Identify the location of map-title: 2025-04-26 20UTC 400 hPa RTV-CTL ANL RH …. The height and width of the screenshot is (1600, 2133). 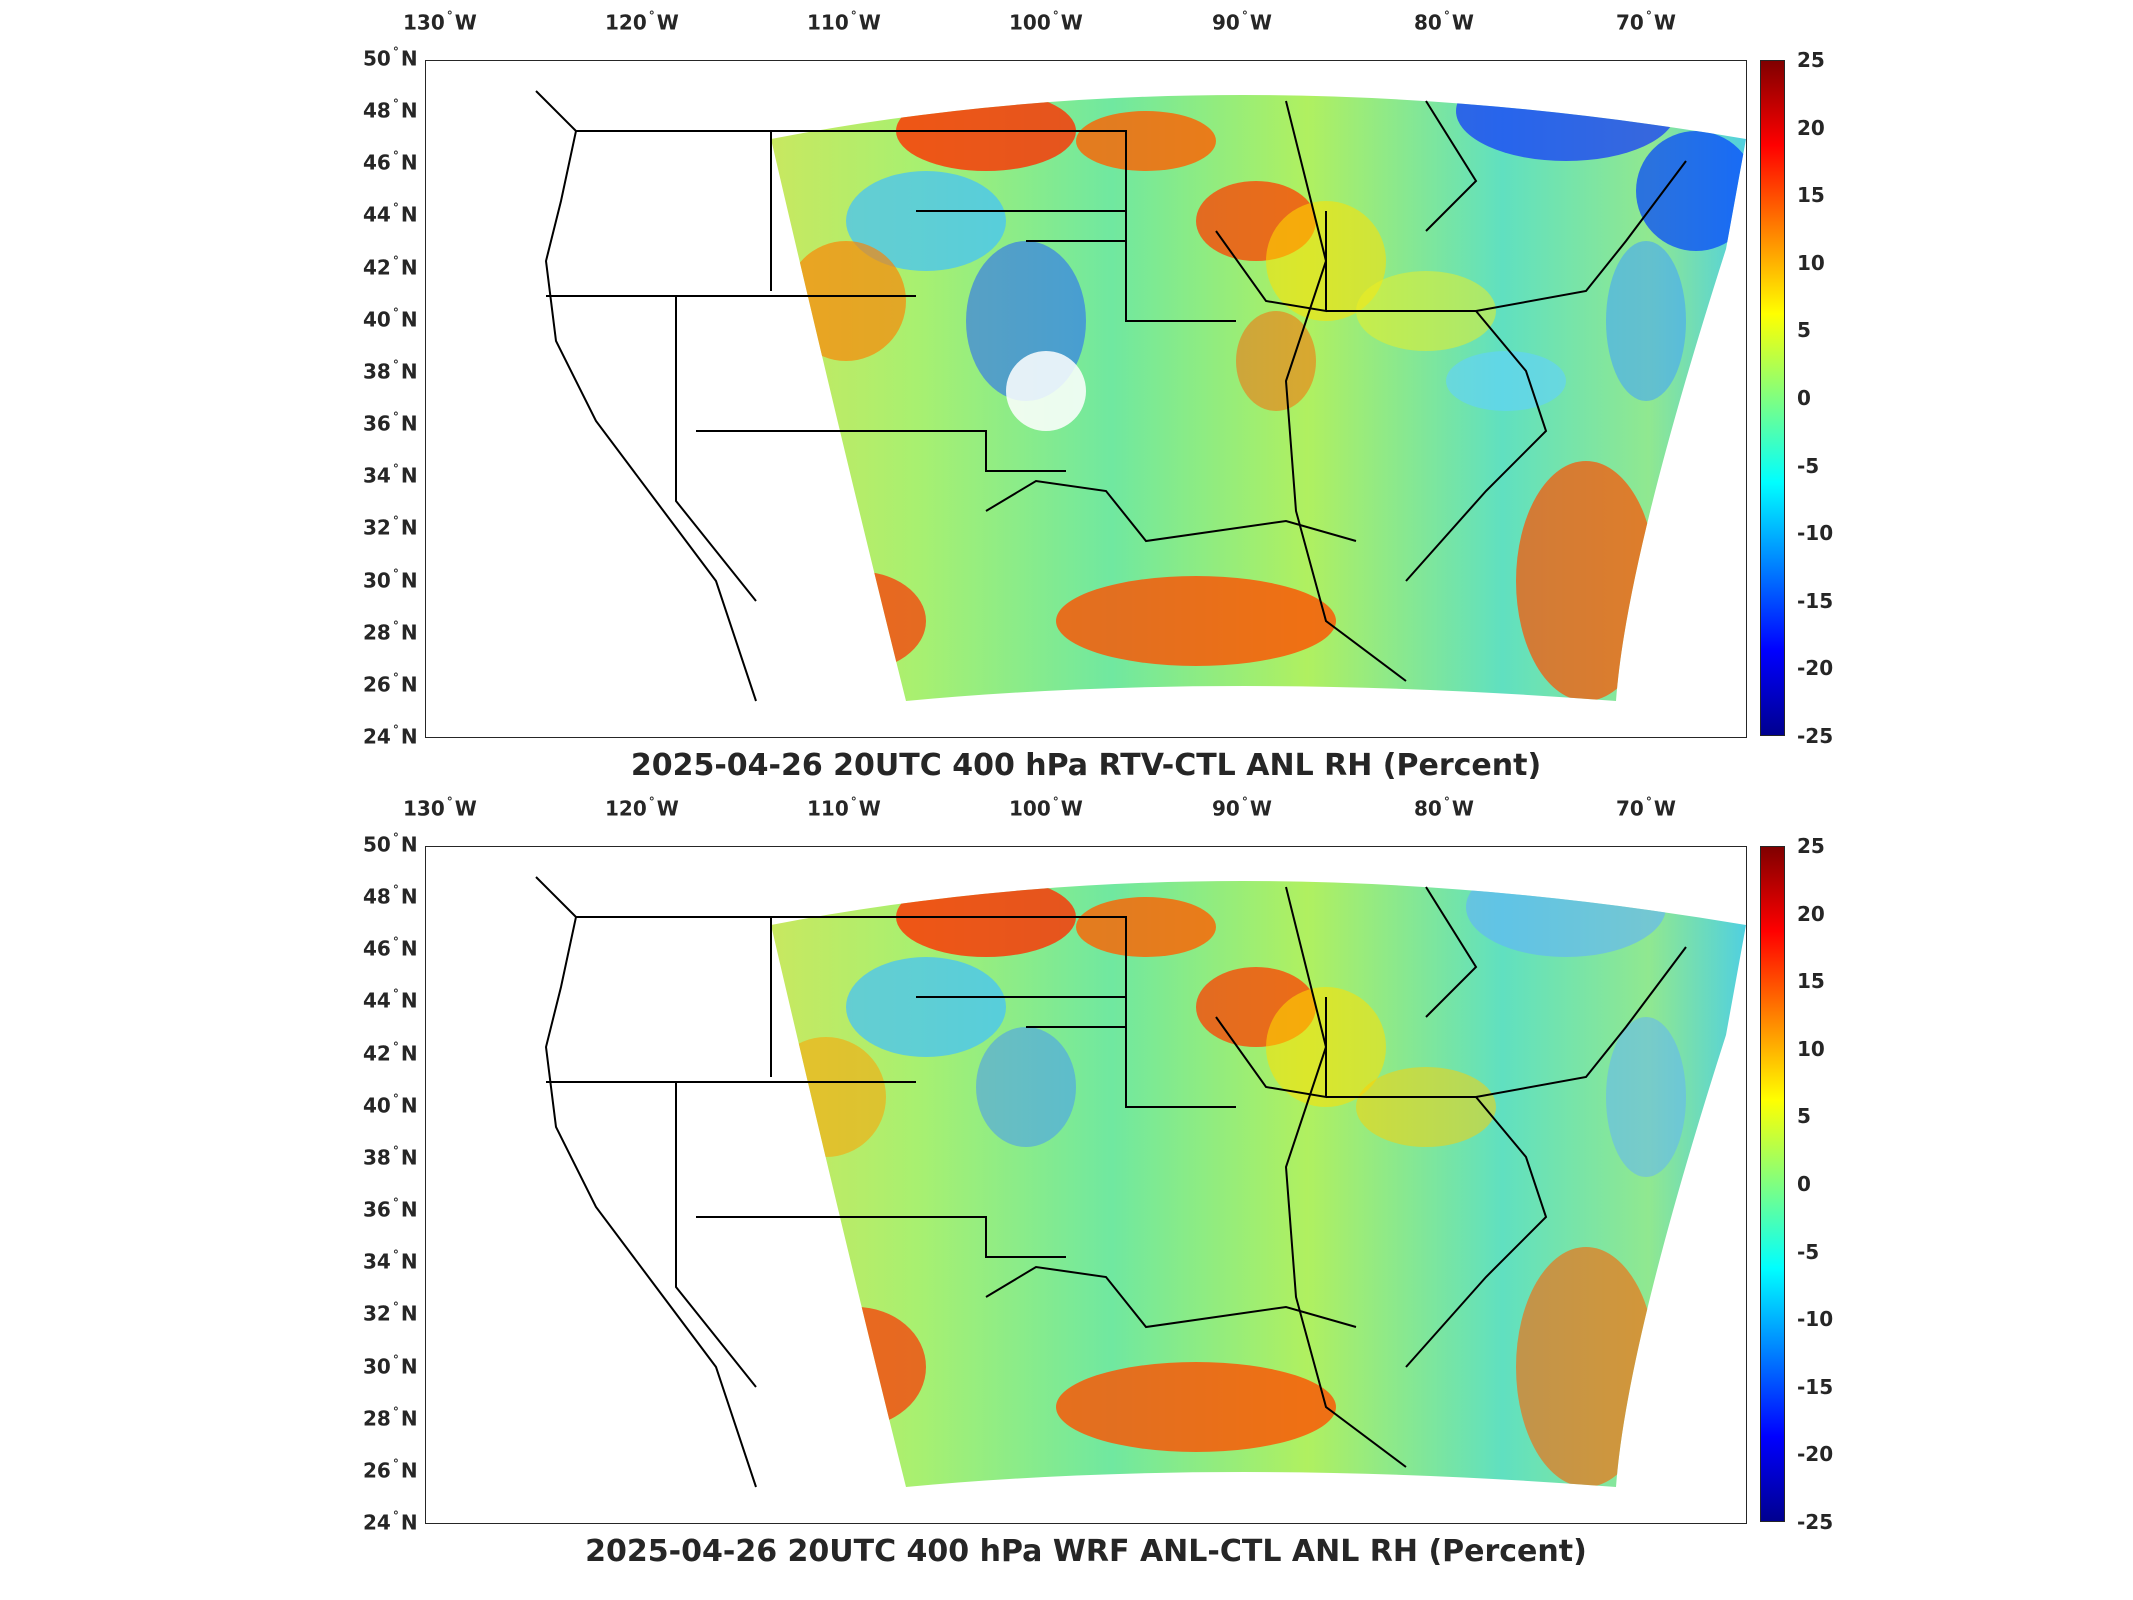
(1086, 765).